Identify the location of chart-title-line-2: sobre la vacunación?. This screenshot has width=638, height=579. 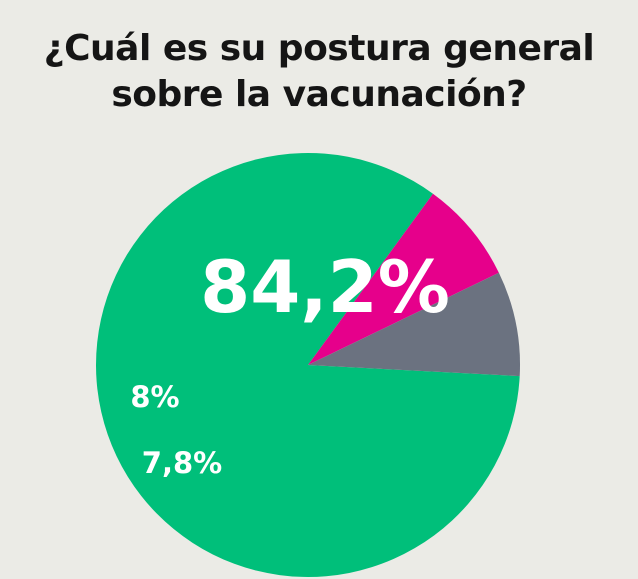
(319, 94).